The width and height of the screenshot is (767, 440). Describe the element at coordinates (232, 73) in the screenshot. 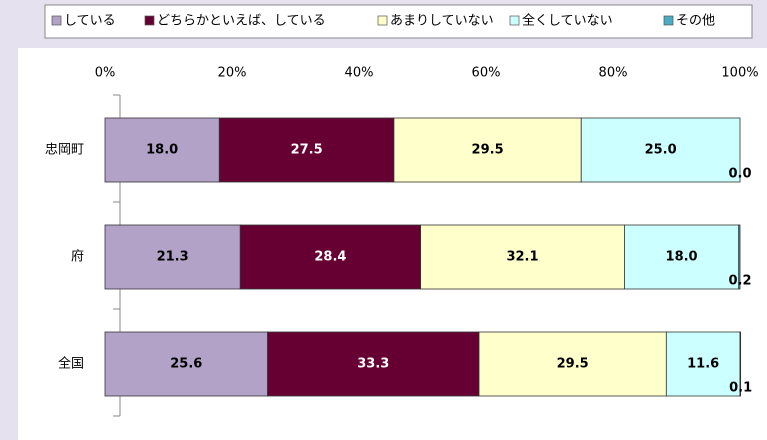

I see `x-tick-label: 20%` at that location.